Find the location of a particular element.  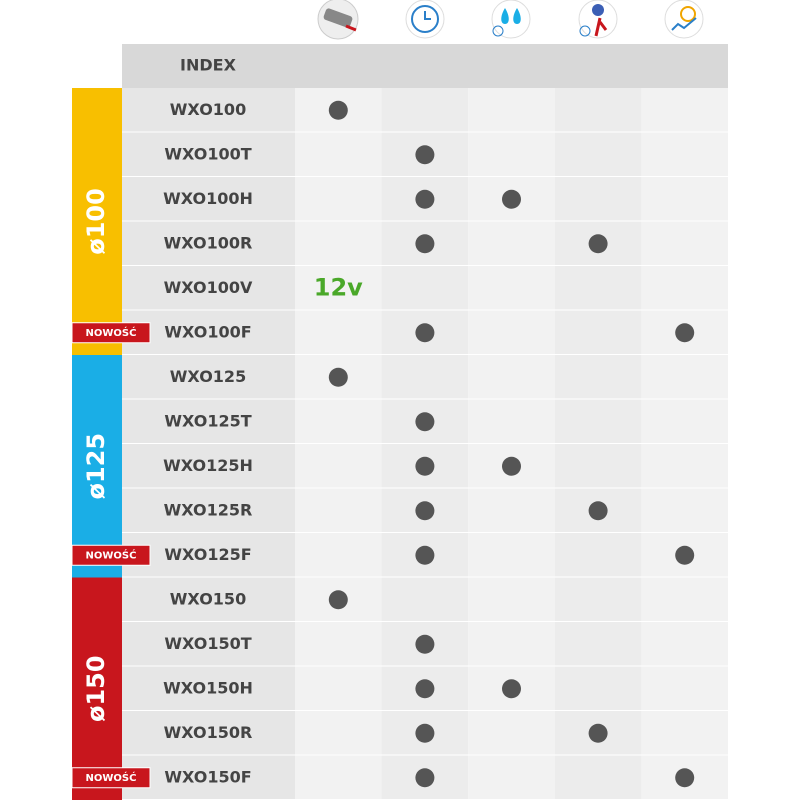

row-name: WXO150T is located at coordinates (207, 643).